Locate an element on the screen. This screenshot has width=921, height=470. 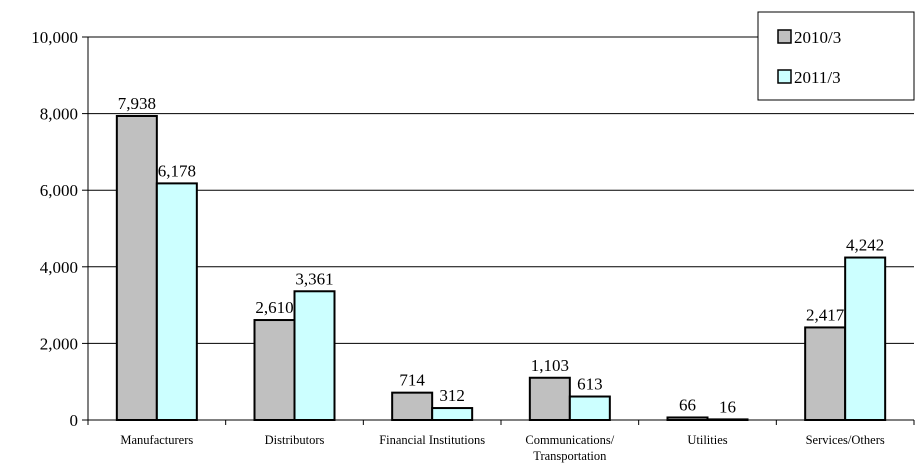
y-axis: 0 2,000 4,000 6,000 8,000 10,000 is located at coordinates (60, 229).